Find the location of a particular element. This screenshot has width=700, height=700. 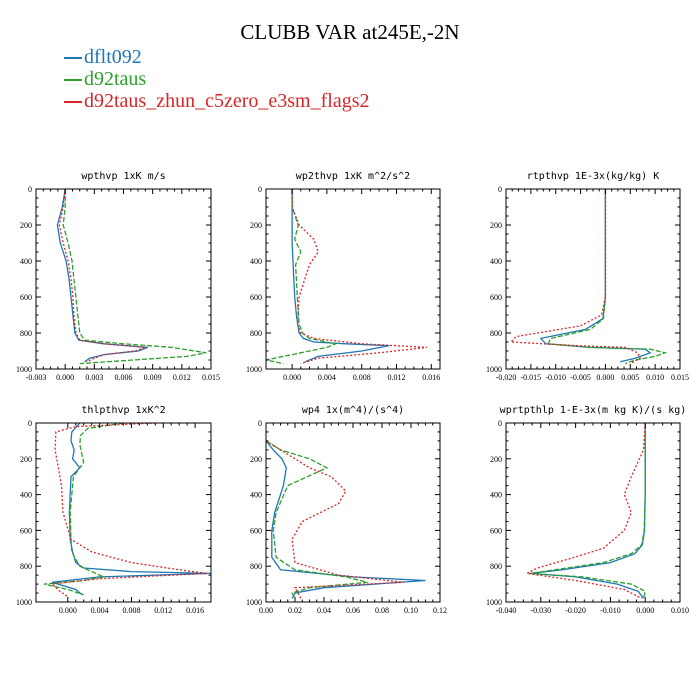

legend-swatch-dflt092 is located at coordinates (73, 58).